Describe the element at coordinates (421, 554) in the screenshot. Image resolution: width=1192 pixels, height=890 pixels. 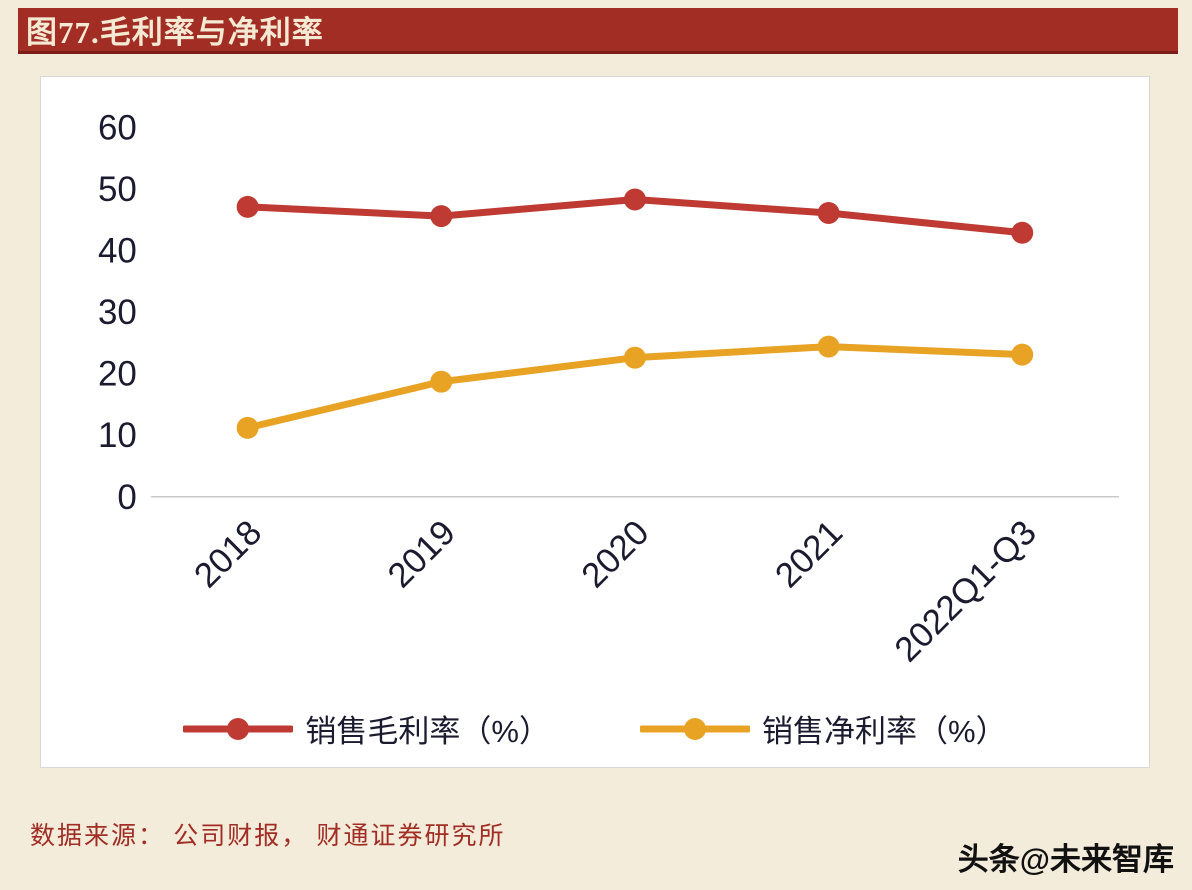
I see `x-tick-label: 2019` at that location.